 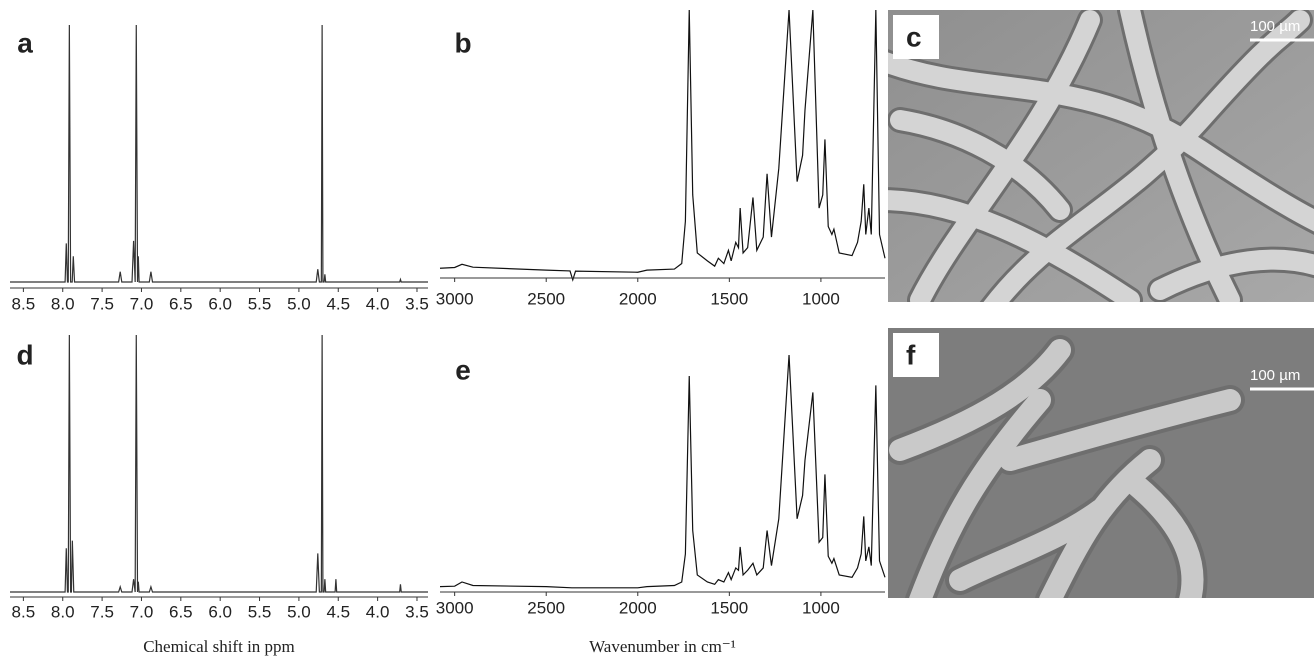 What do you see at coordinates (462, 42) in the screenshot?
I see `panel-label: b` at bounding box center [462, 42].